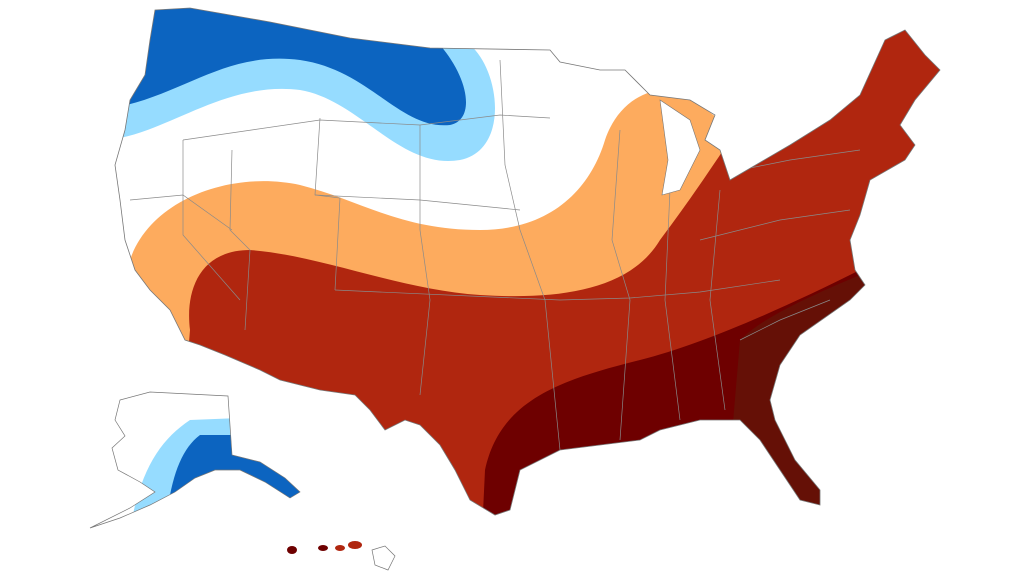  What do you see at coordinates (680, 147) in the screenshot?
I see `lake-michigan` at bounding box center [680, 147].